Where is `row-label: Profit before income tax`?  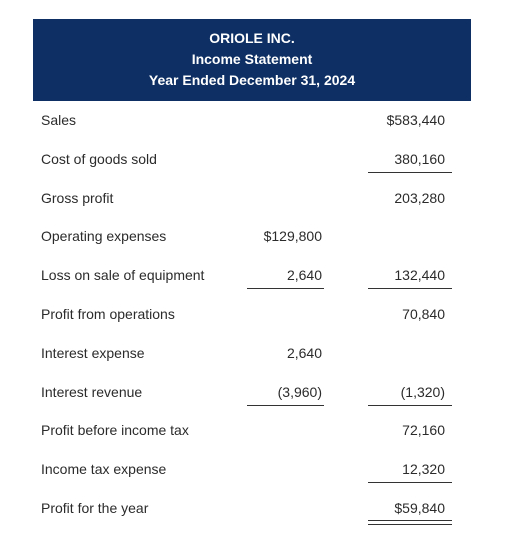 row-label: Profit before income tax is located at coordinates (115, 430).